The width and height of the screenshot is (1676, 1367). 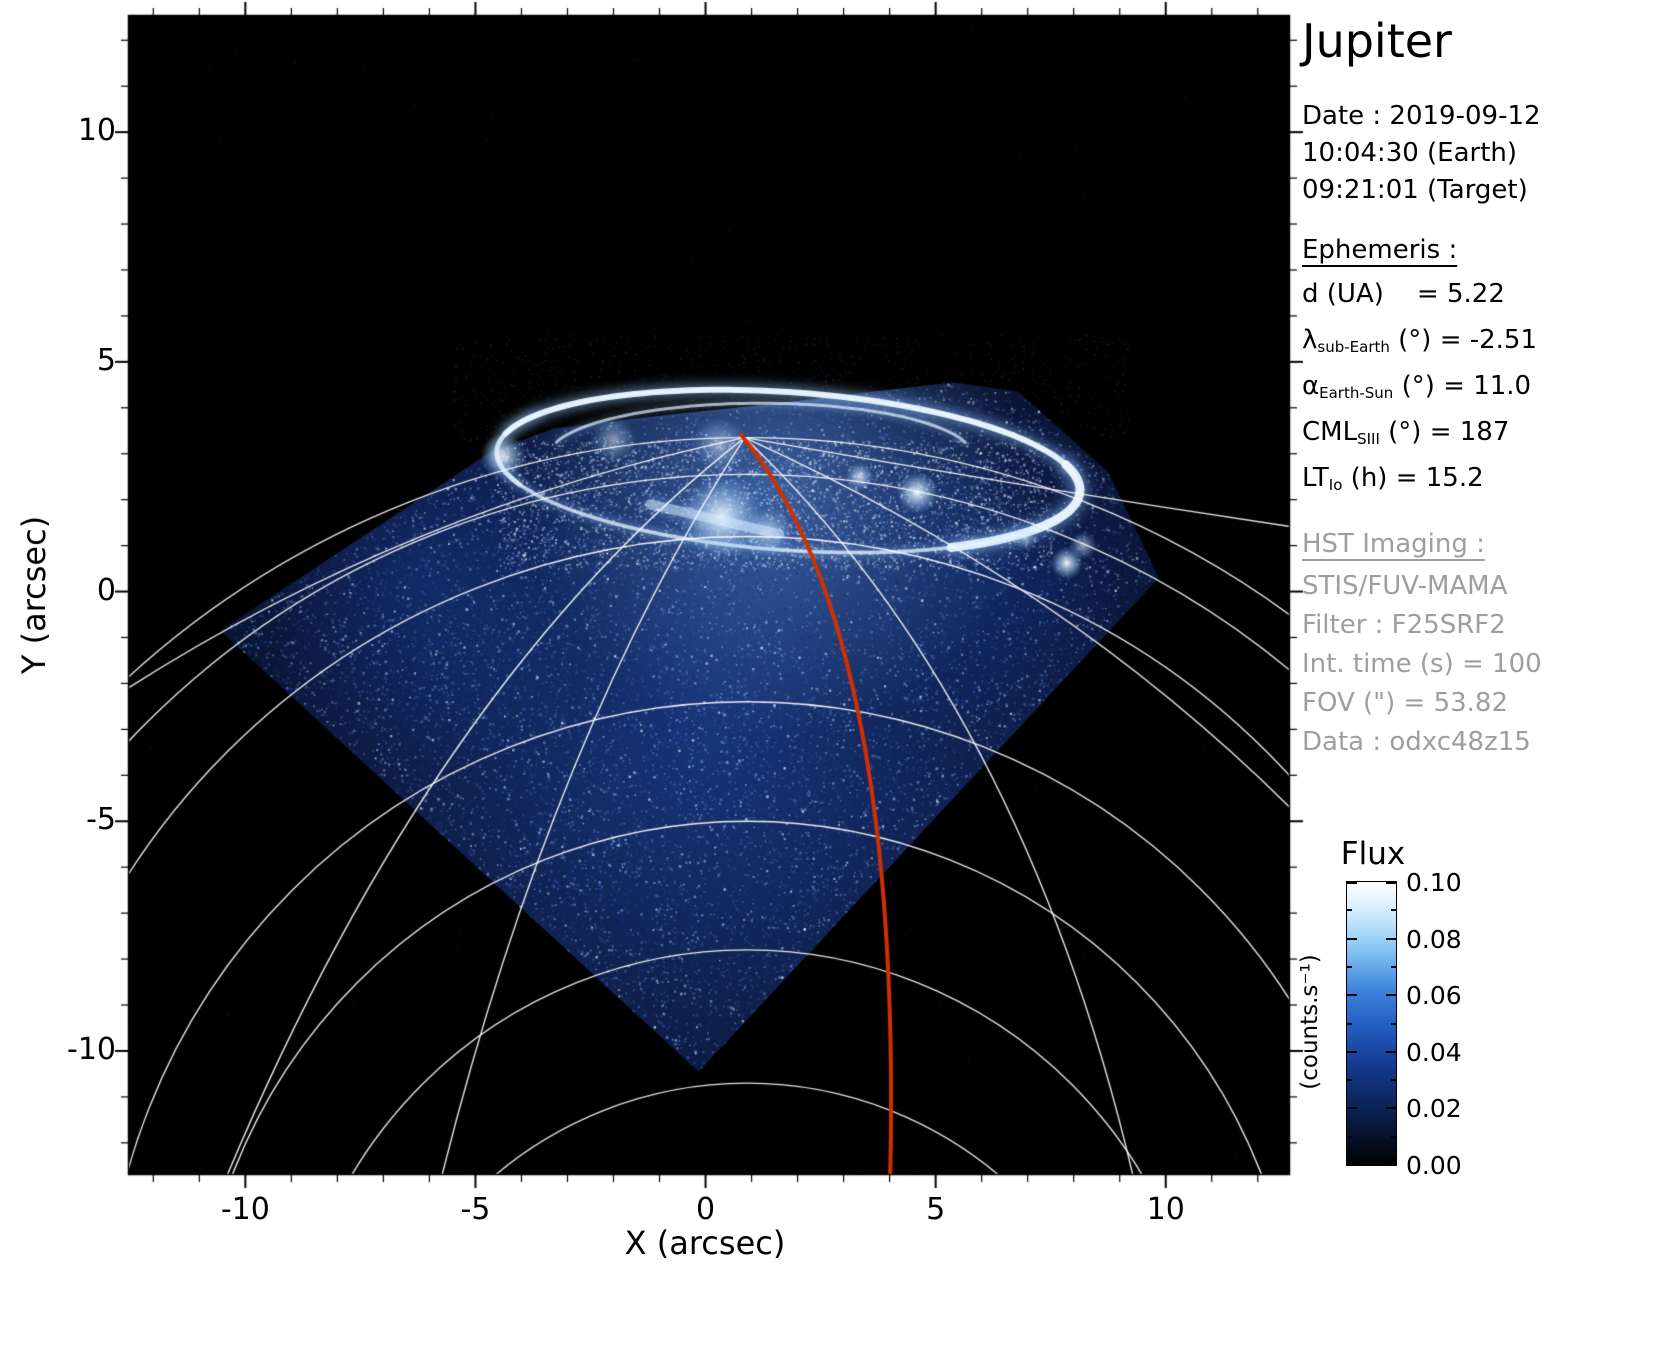 I want to click on ephemeris-subscript: SIII, so click(x=1368, y=439).